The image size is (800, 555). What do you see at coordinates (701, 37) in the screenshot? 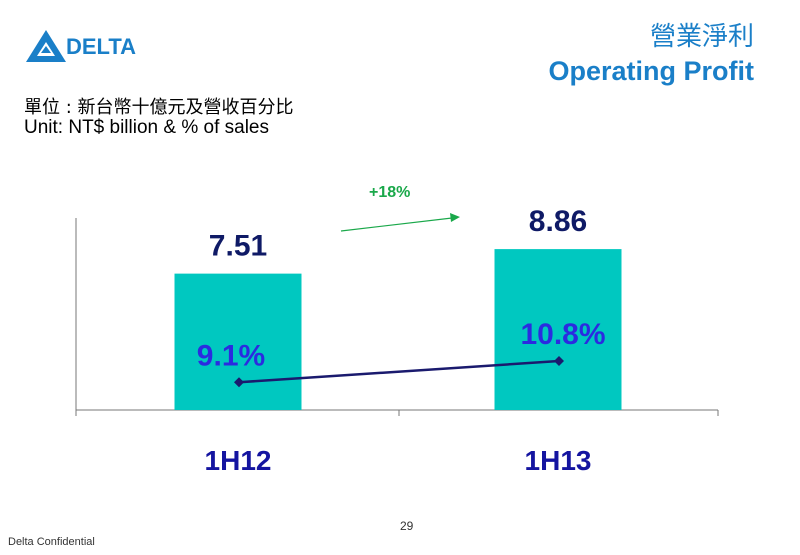
I see `page-title-zh: 營業淨利` at bounding box center [701, 37].